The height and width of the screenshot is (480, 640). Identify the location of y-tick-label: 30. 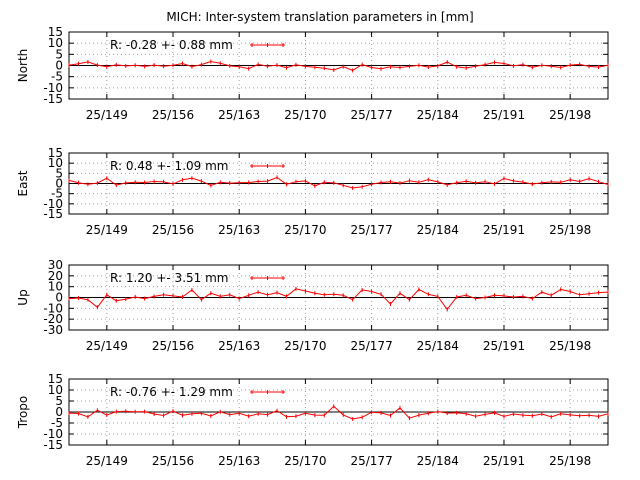
(55, 265).